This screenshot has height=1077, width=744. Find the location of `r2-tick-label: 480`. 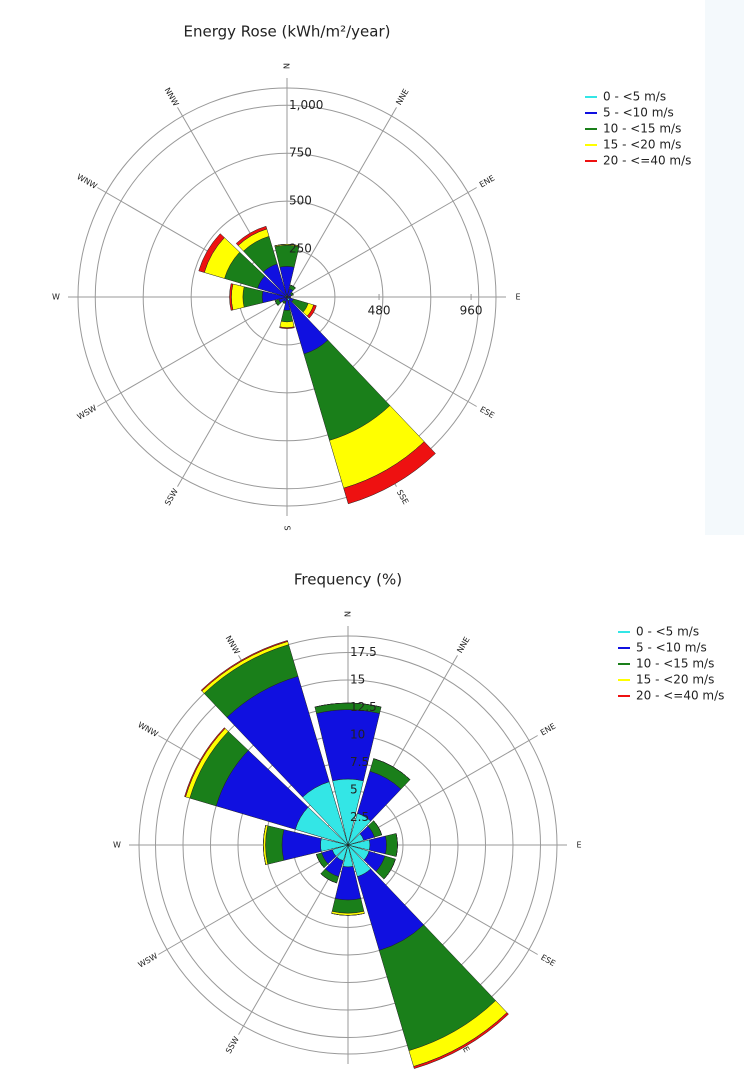

r2-tick-label: 480 is located at coordinates (379, 311).